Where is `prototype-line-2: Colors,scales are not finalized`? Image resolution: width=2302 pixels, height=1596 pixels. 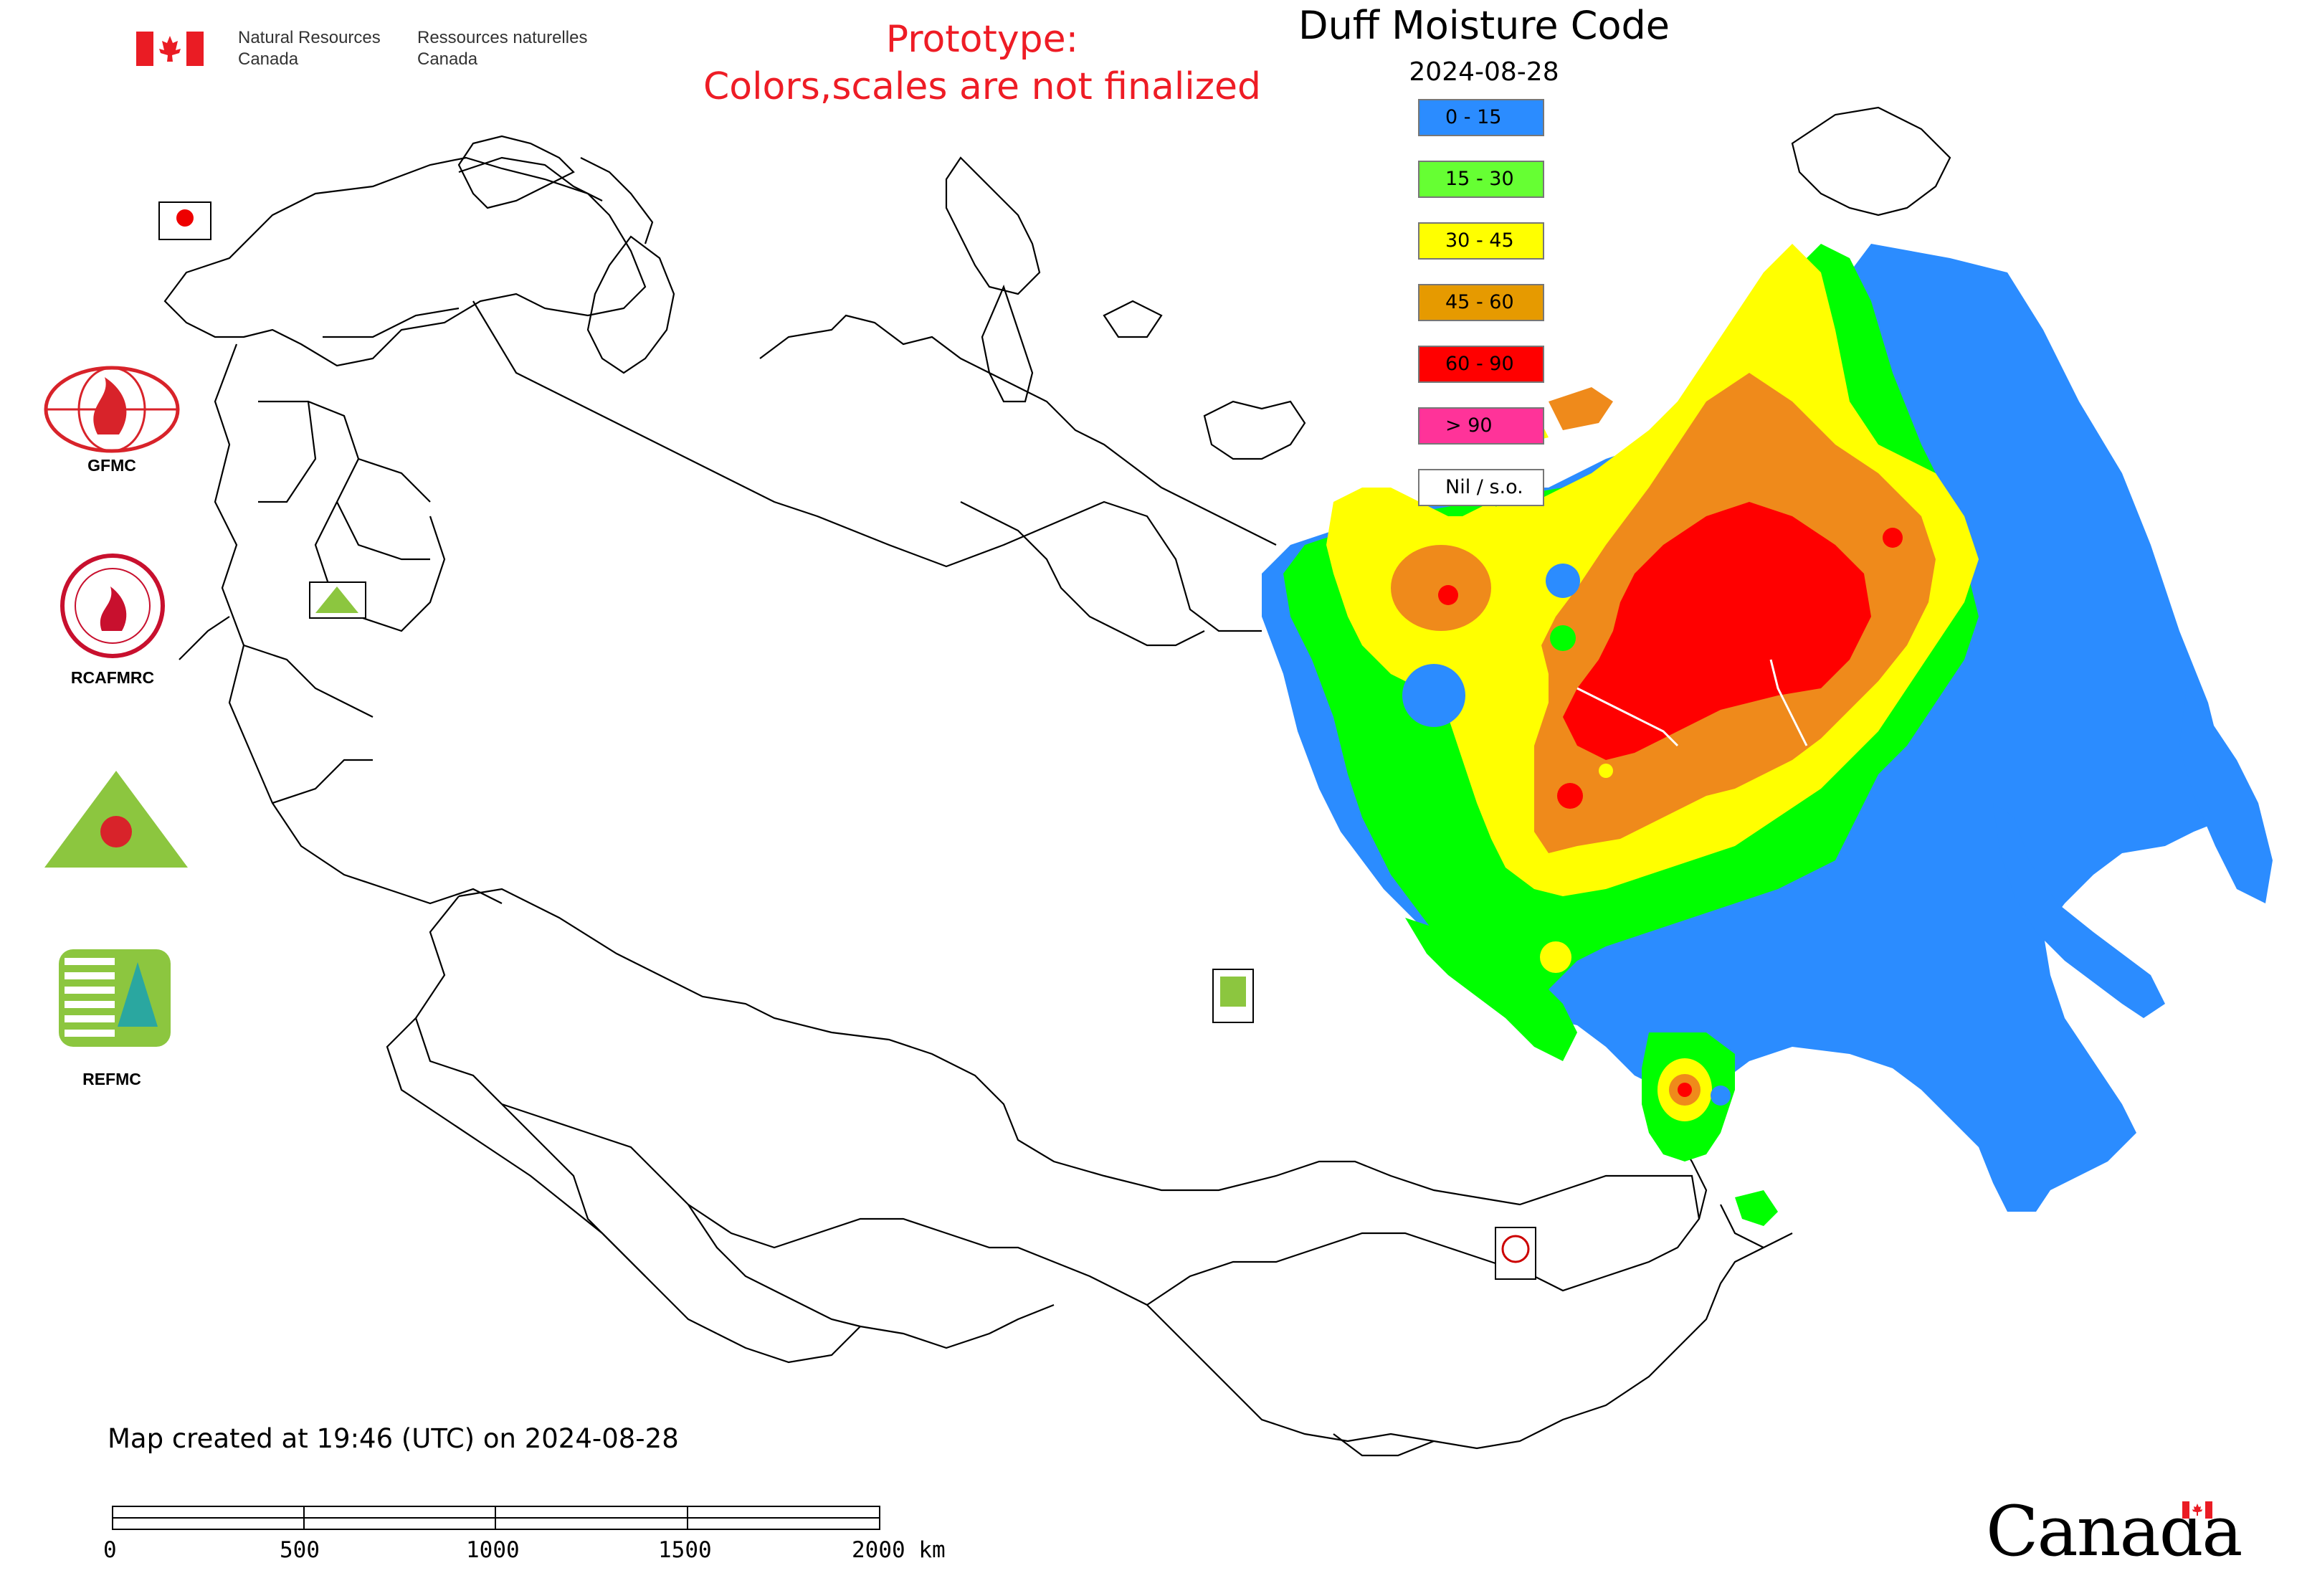 prototype-line-2: Colors,scales are not finalized is located at coordinates (982, 86).